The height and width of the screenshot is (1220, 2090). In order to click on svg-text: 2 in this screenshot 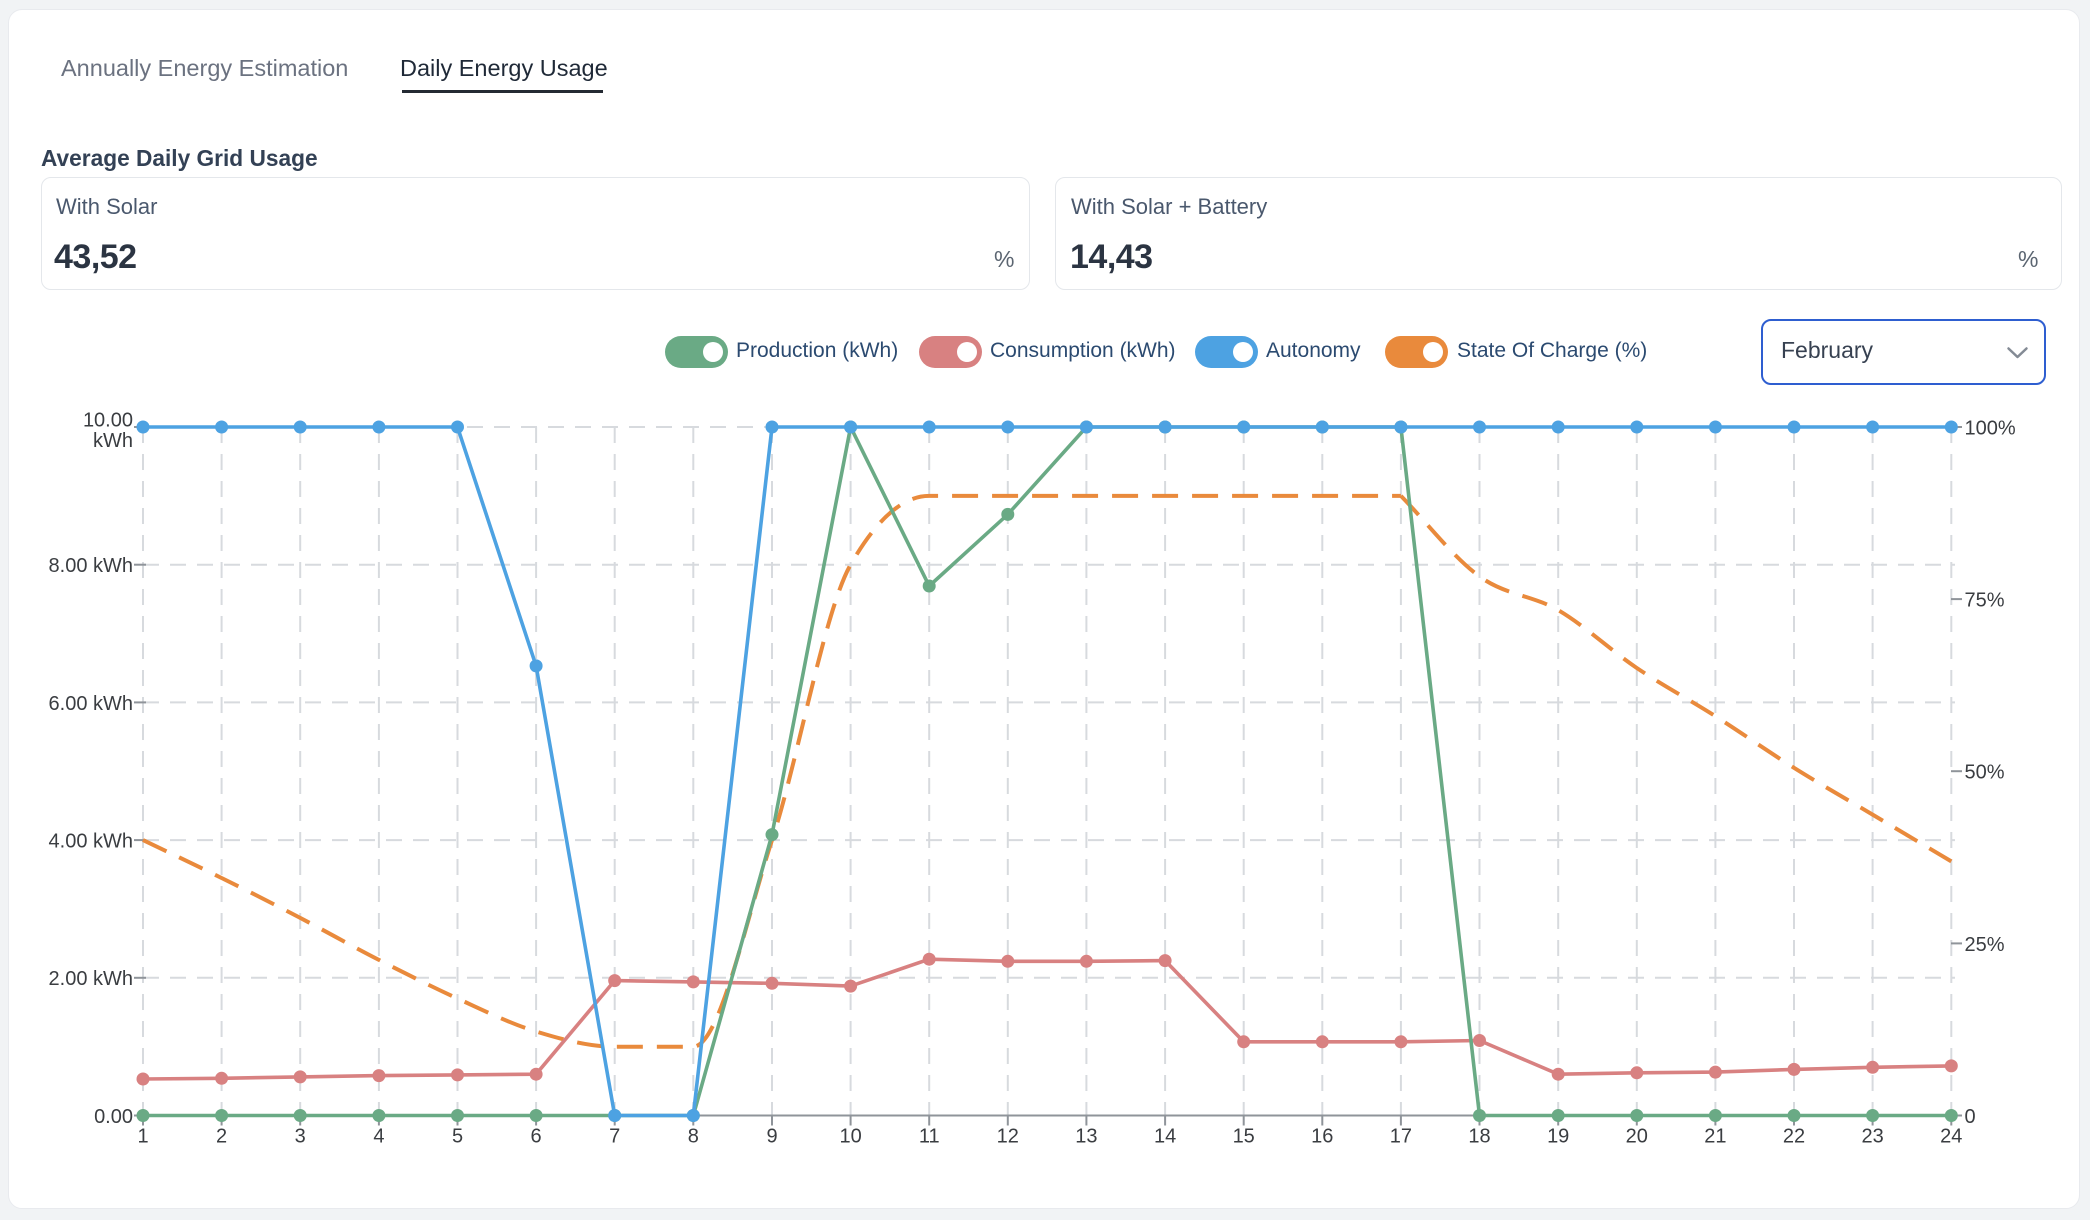, I will do `click(221, 1137)`.